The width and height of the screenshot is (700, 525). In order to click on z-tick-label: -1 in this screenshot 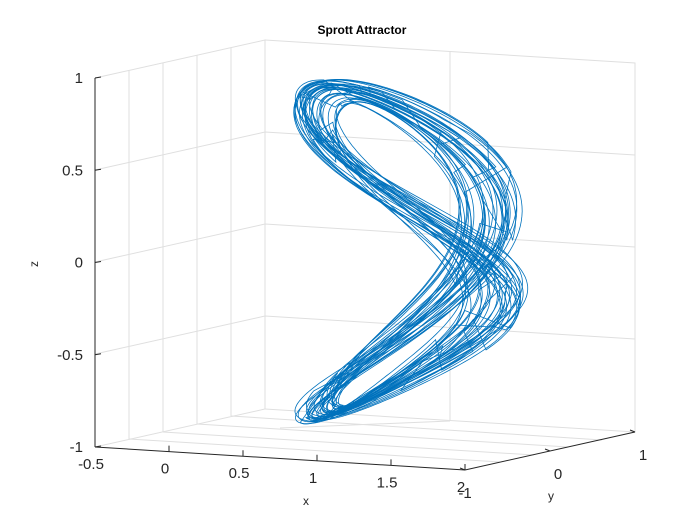, I will do `click(76, 447)`.